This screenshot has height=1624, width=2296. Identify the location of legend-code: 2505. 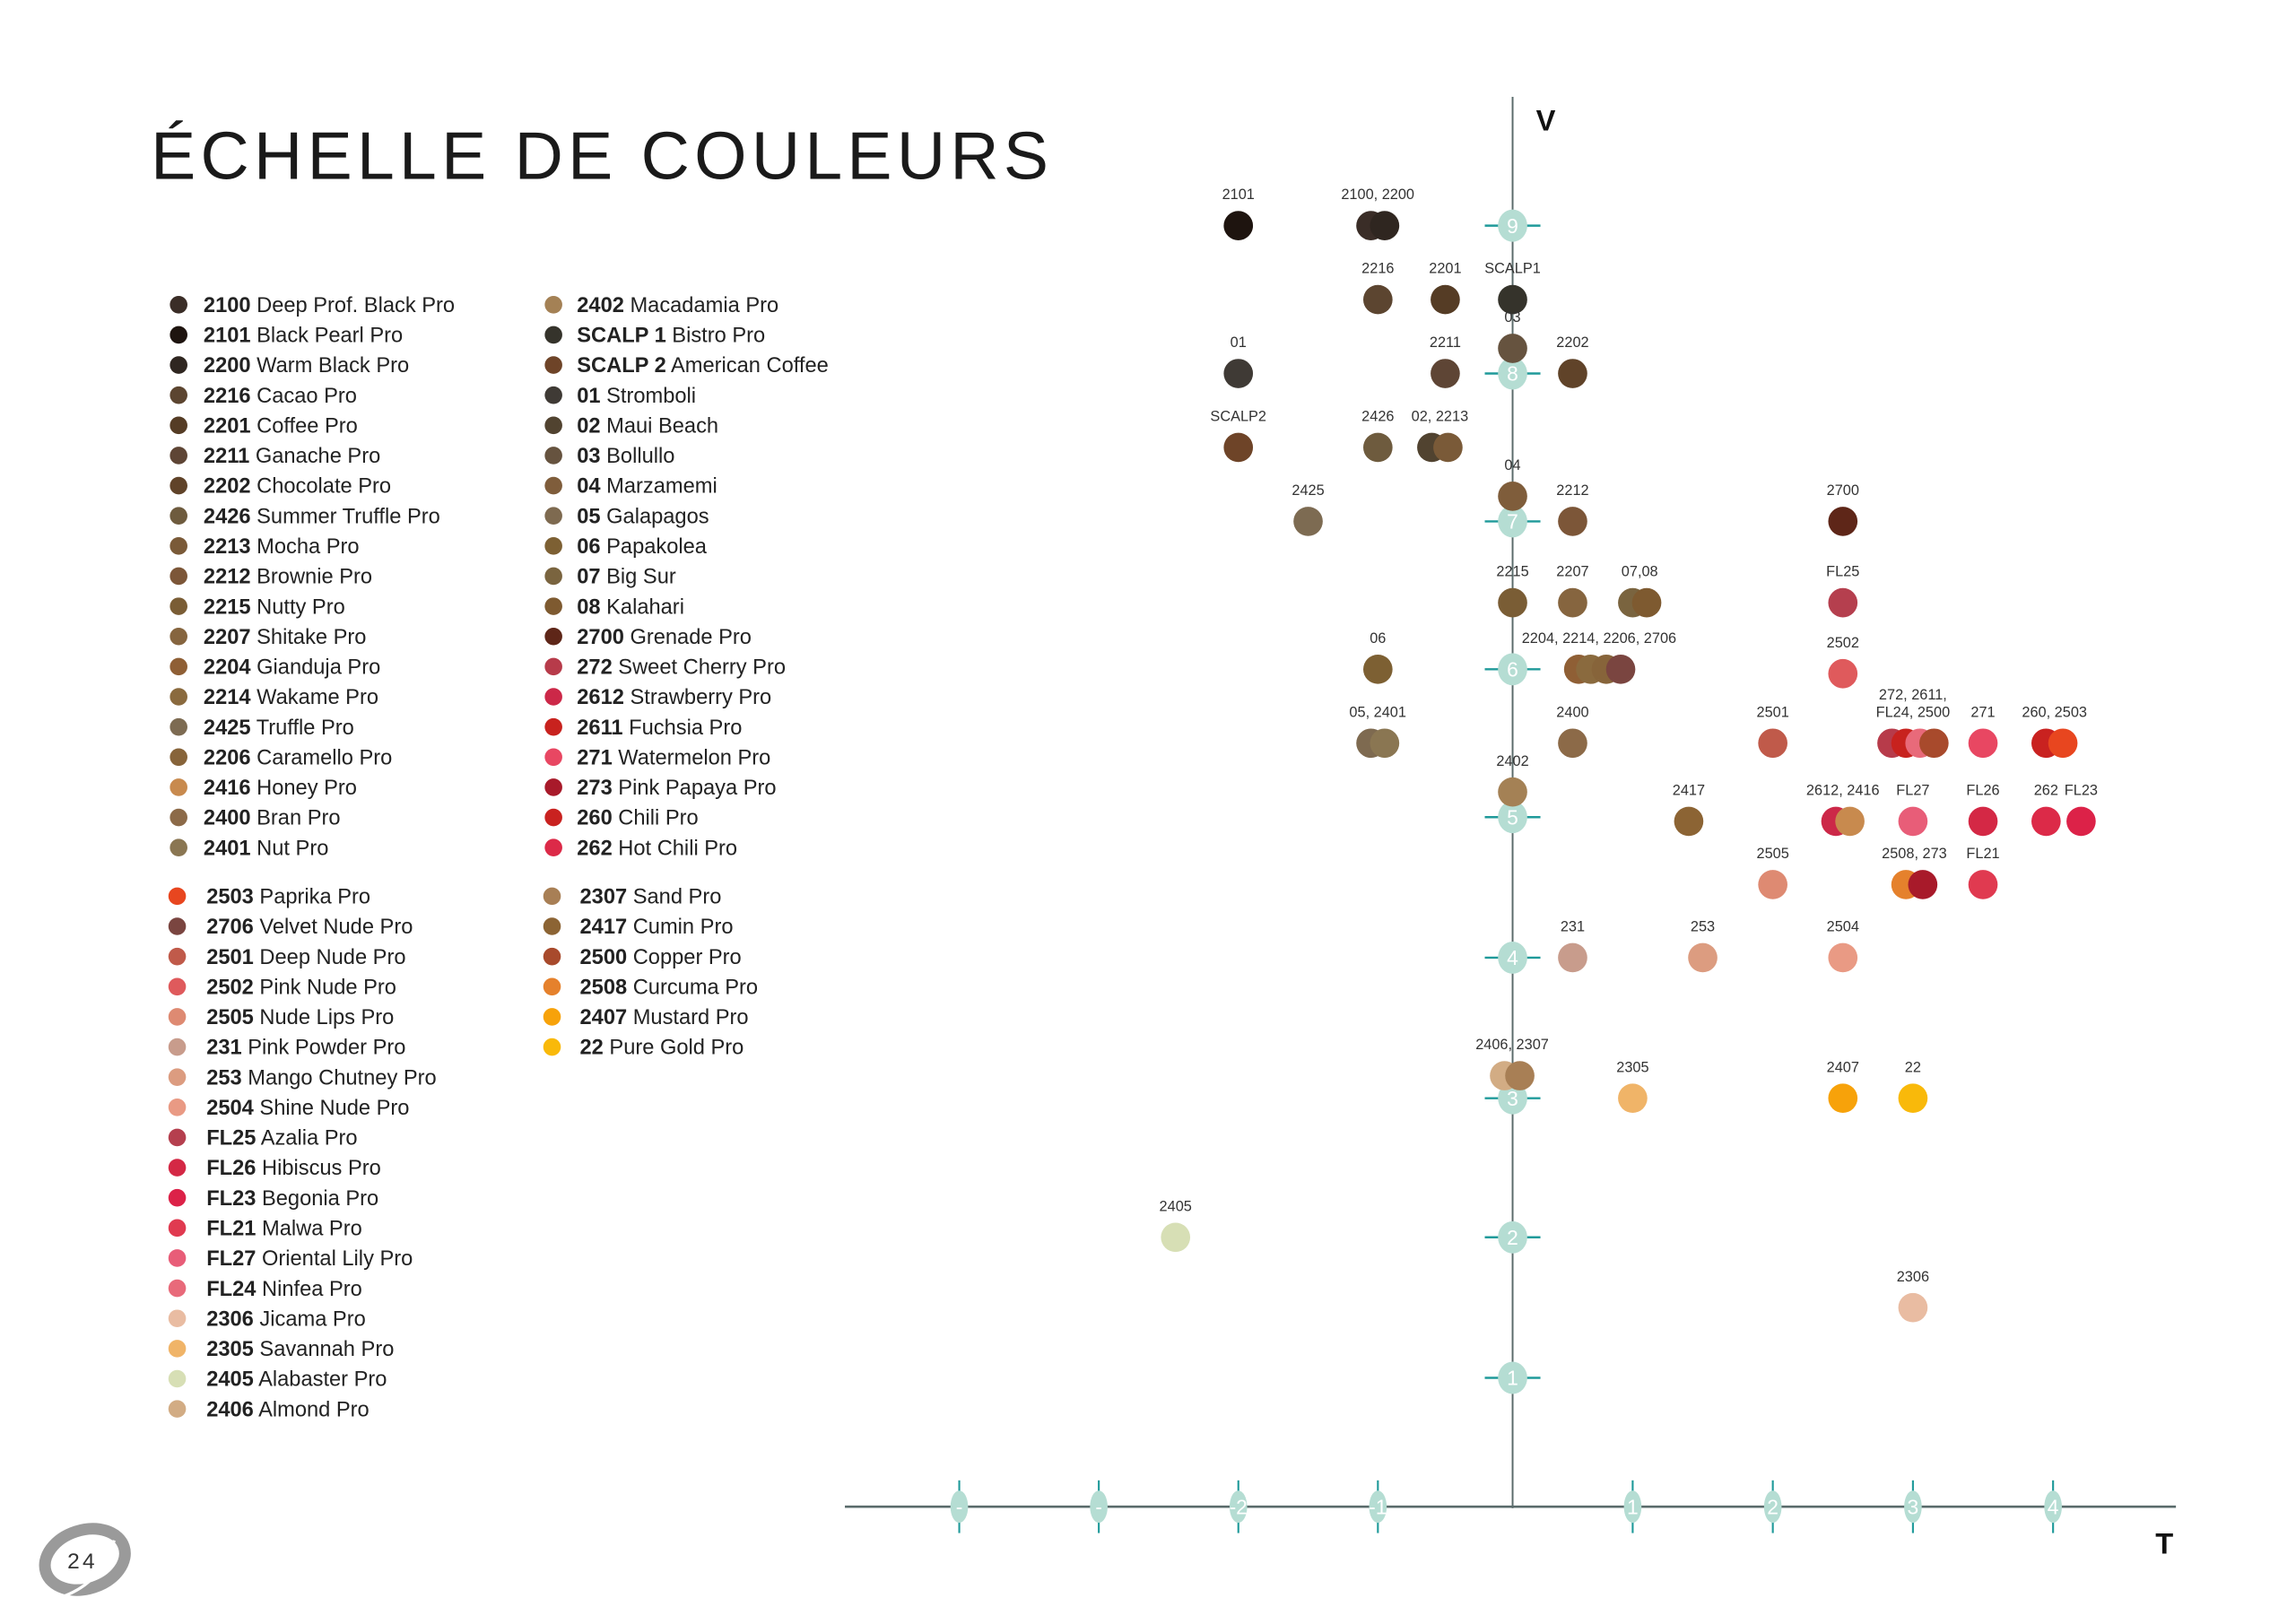
(230, 1017).